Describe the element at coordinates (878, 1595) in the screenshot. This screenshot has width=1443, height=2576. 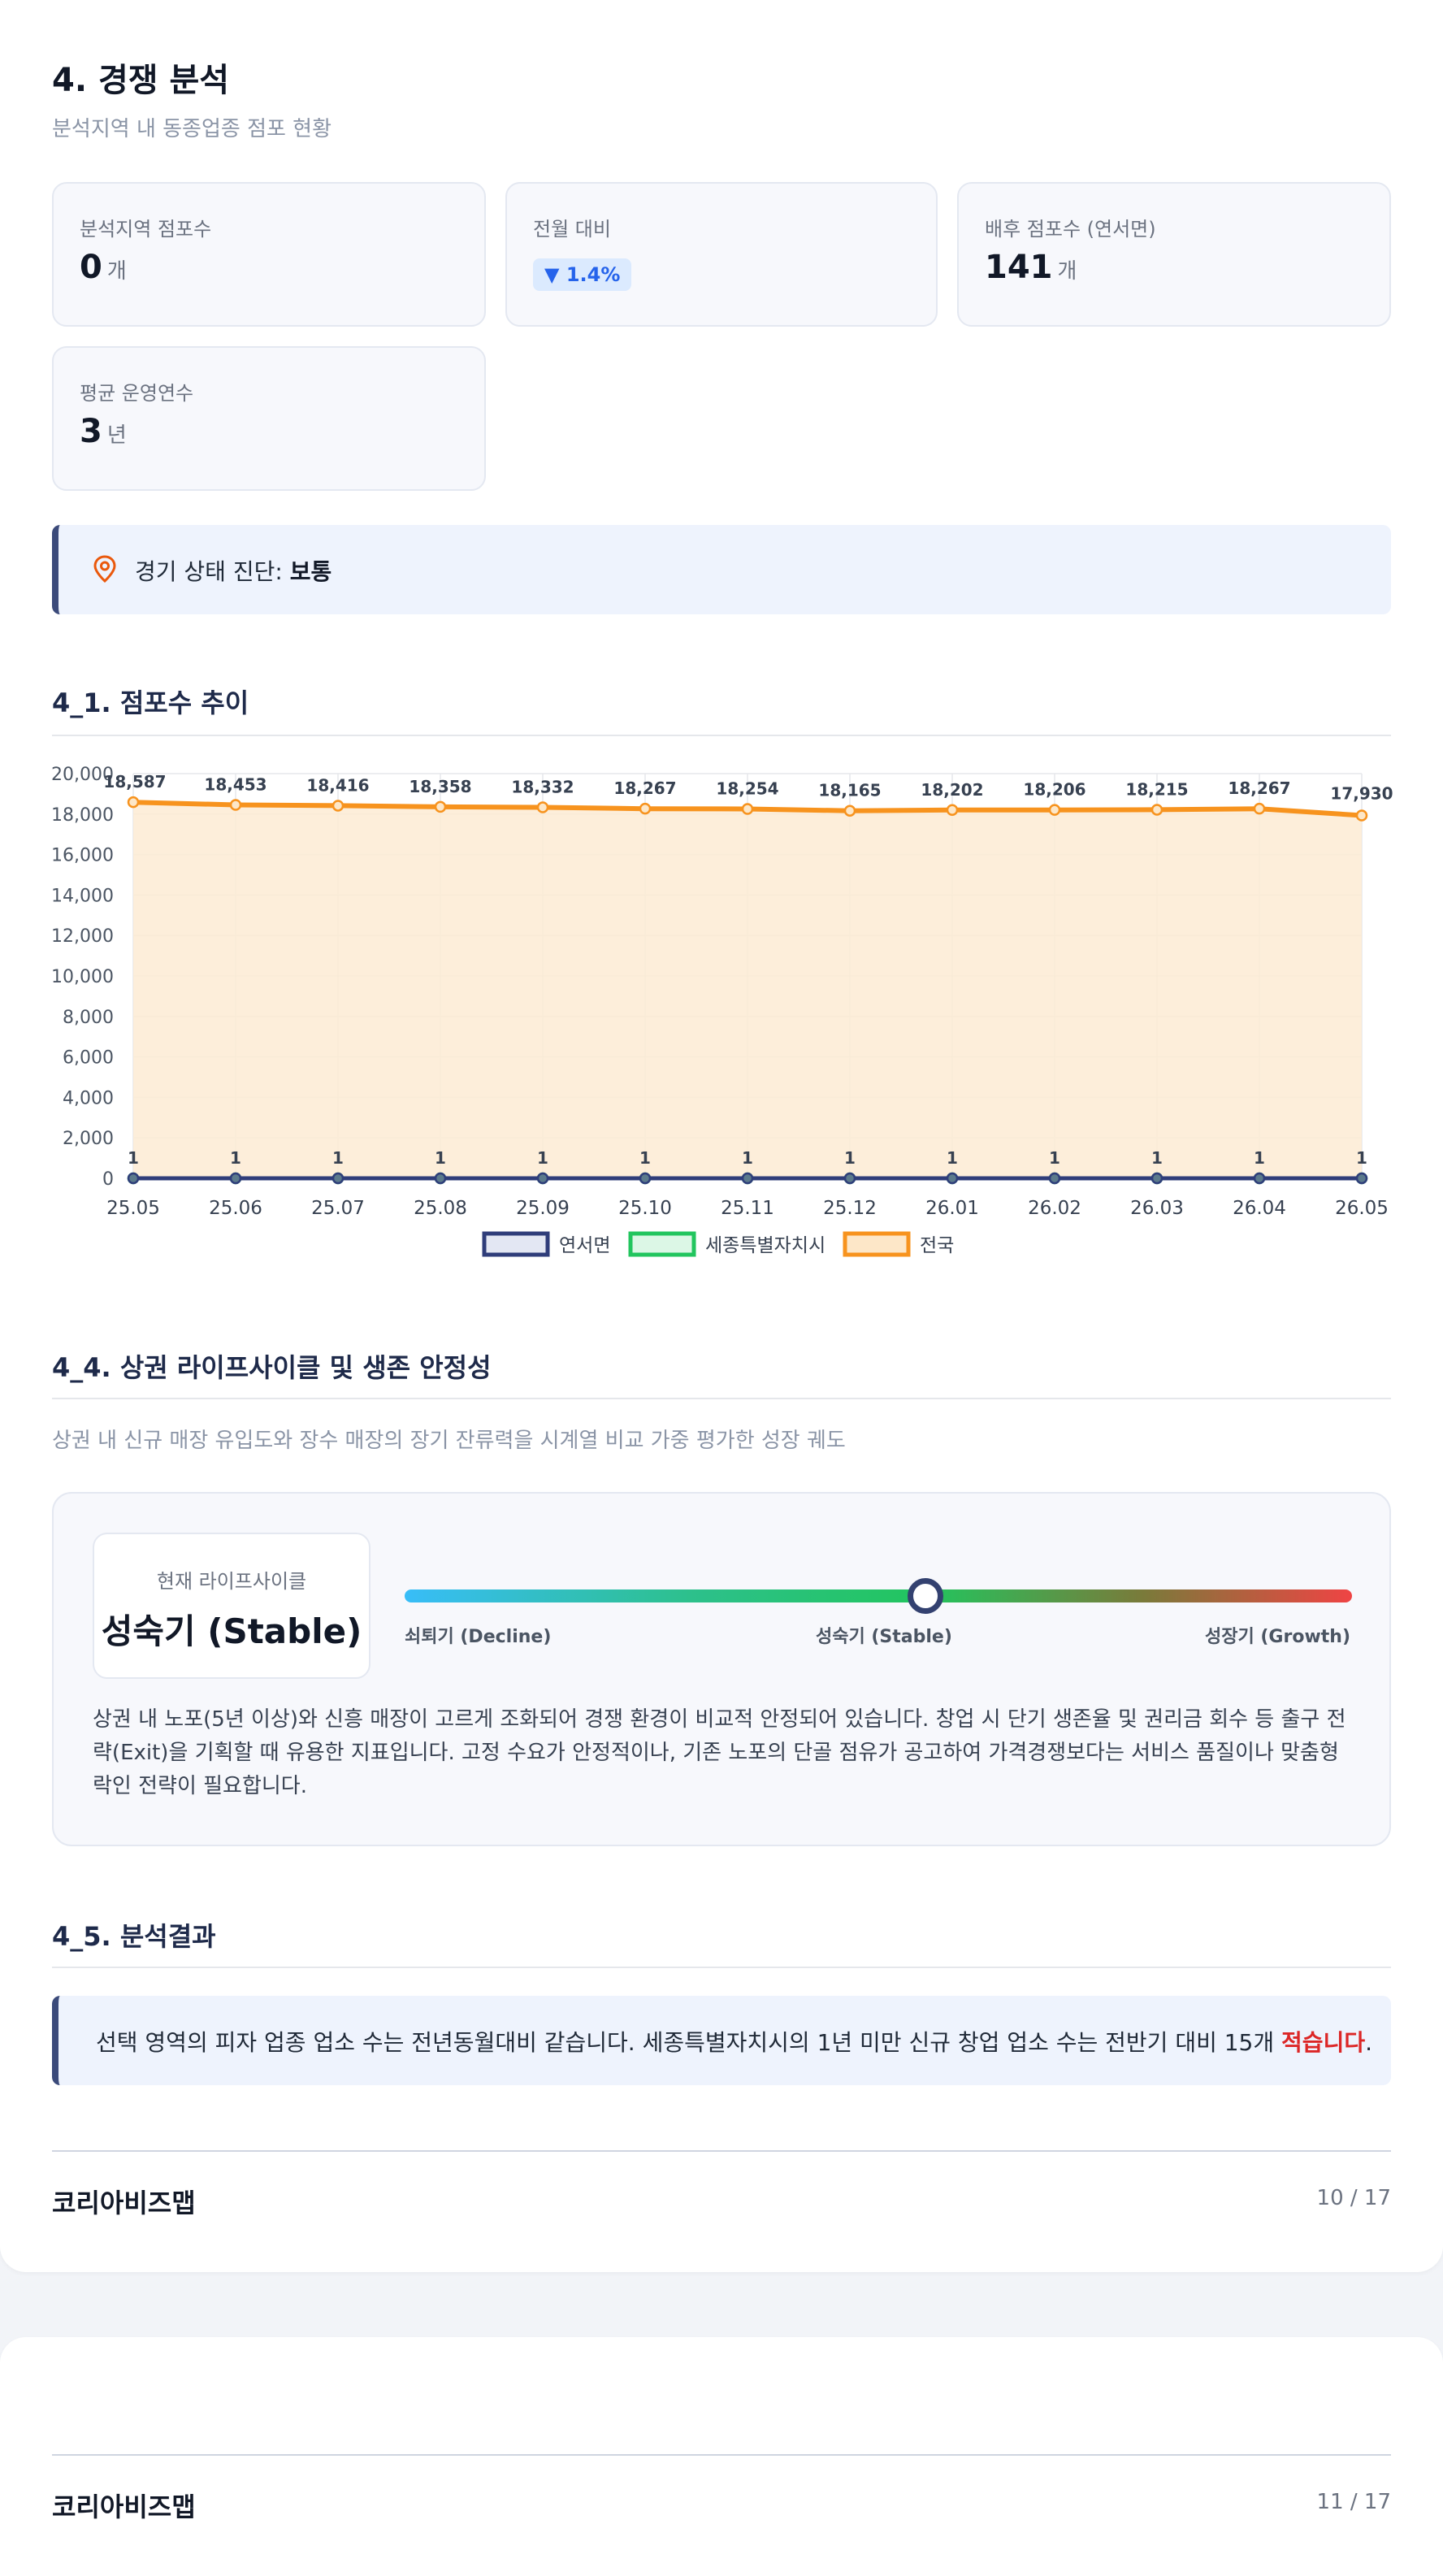
I see `lifecycle-gauge` at that location.